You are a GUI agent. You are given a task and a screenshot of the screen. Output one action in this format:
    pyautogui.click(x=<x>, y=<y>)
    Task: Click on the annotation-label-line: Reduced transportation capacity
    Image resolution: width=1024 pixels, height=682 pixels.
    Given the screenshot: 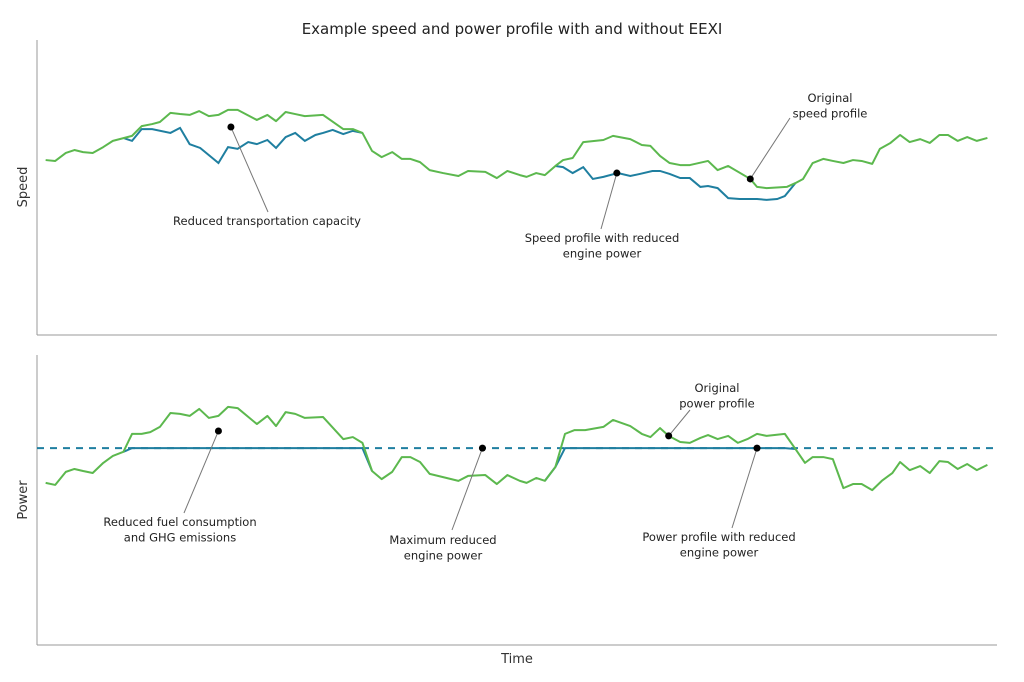 What is the action you would take?
    pyautogui.click(x=267, y=221)
    